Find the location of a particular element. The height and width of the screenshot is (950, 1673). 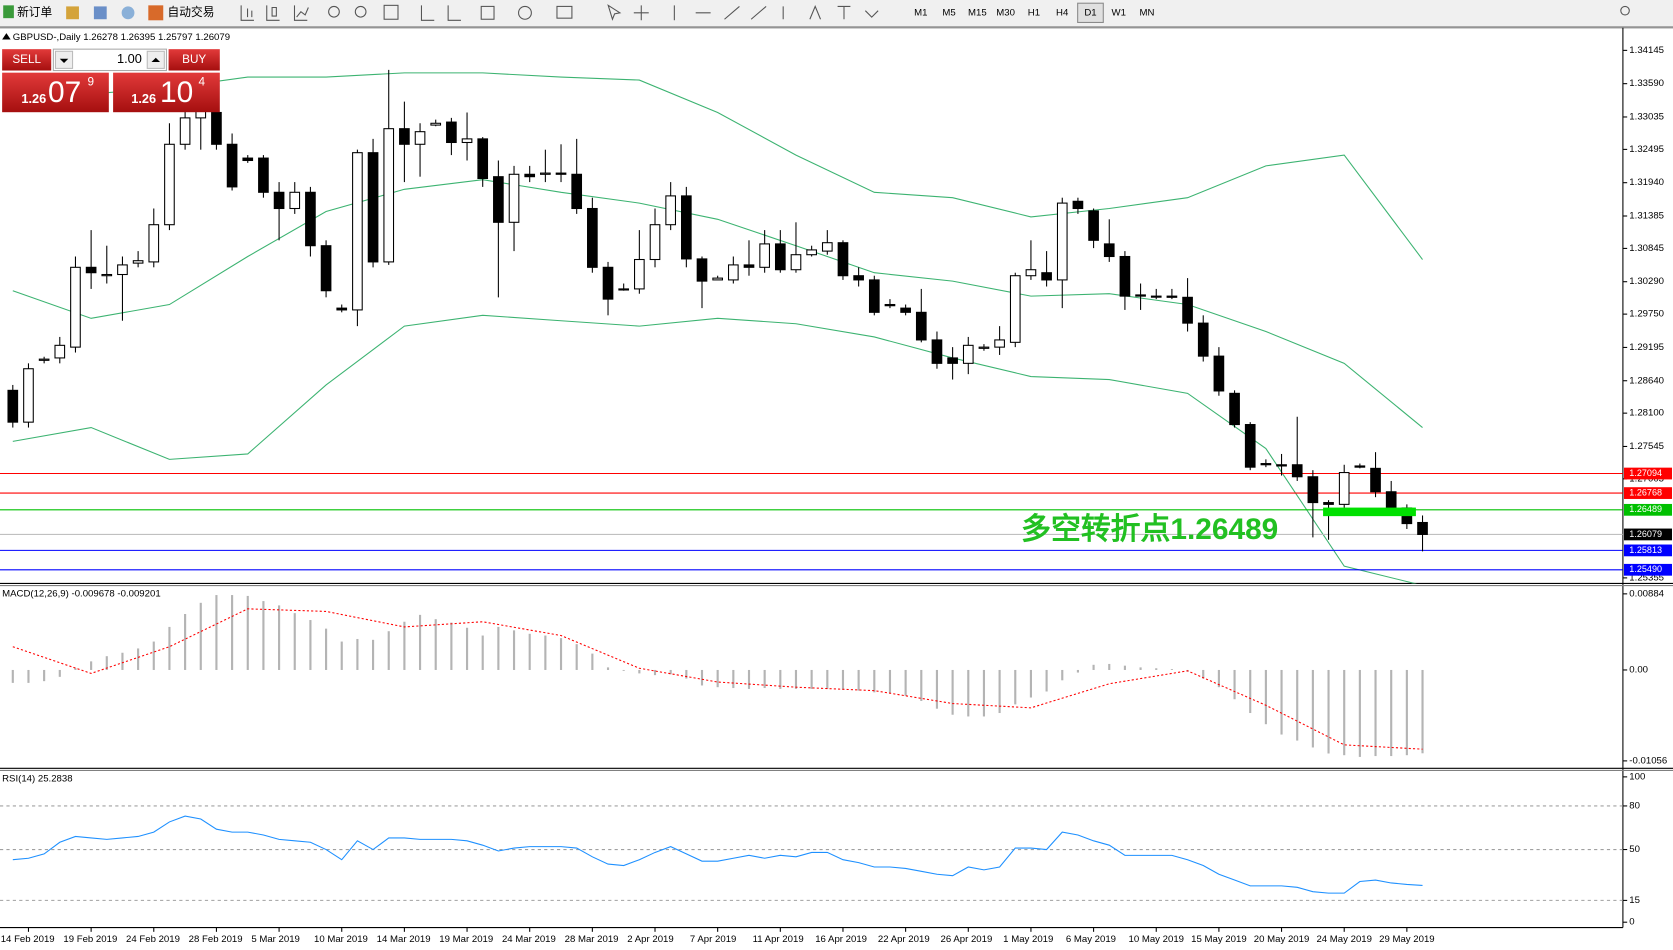

y-tick-label: 50 is located at coordinates (1634, 849).